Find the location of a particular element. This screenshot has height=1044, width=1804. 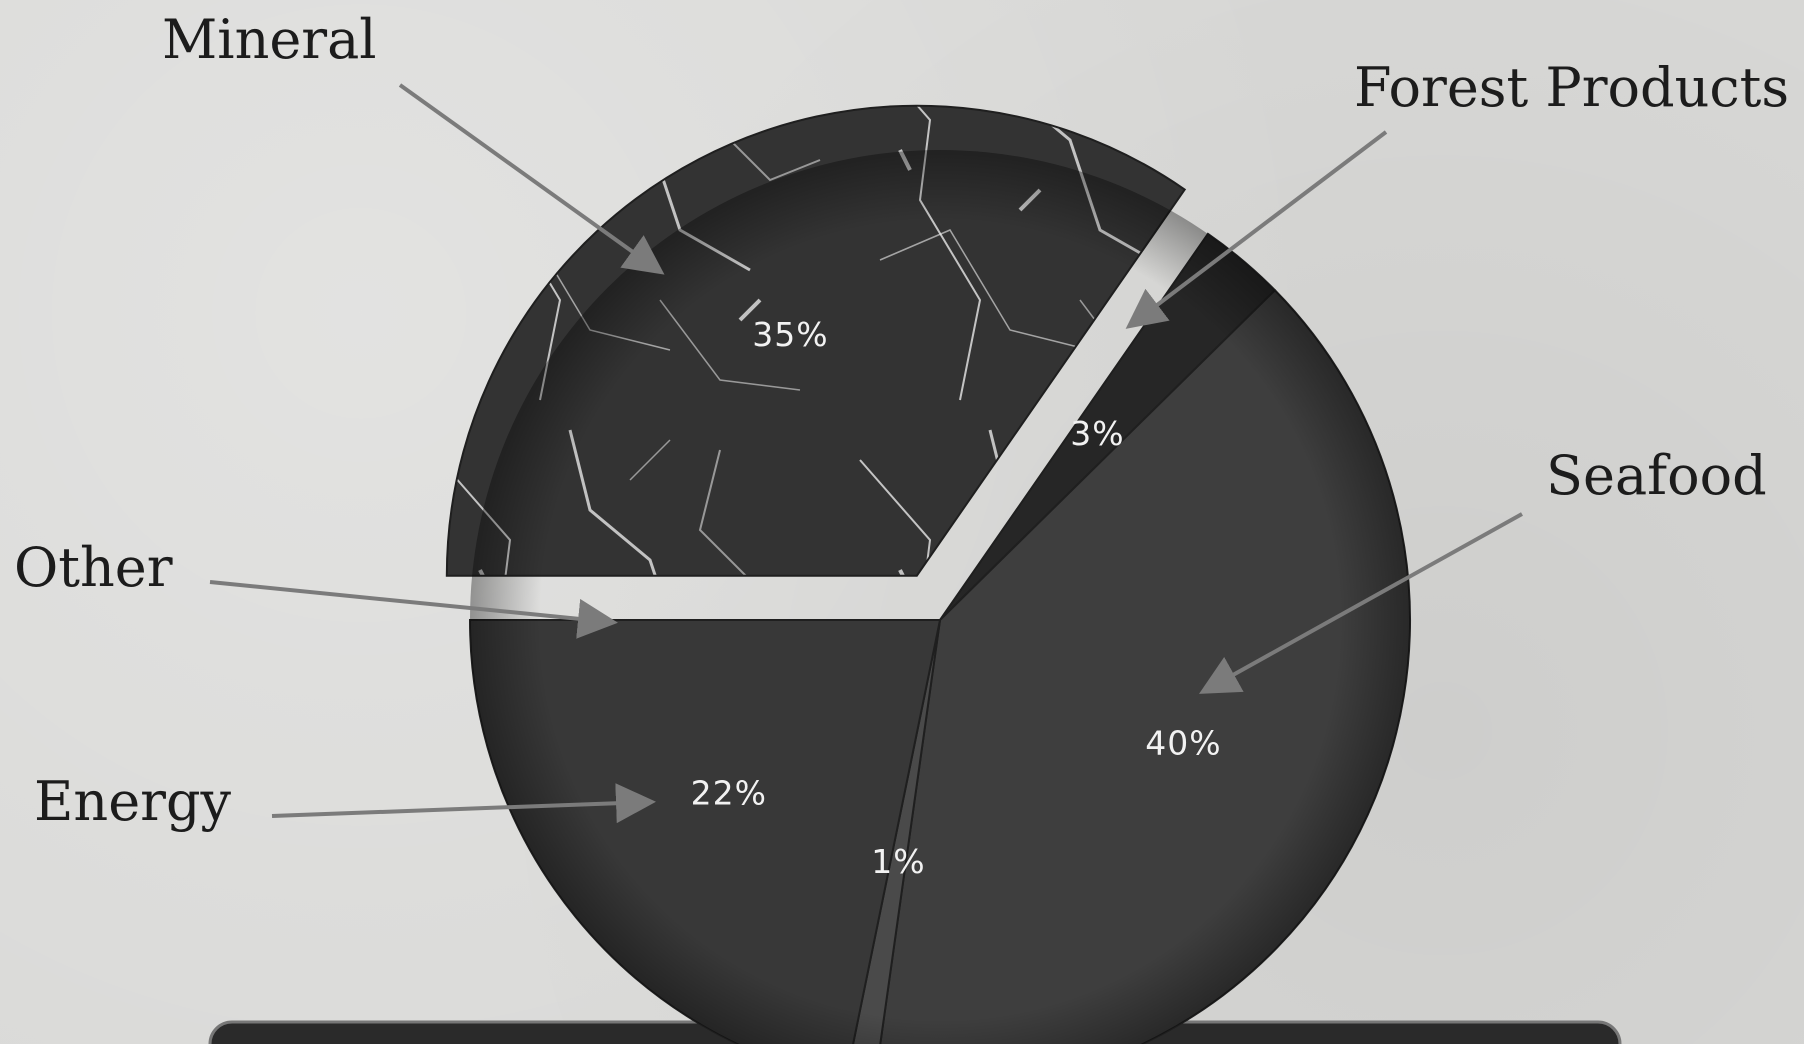

category-label-seafood: Seafood is located at coordinates (1656, 475).